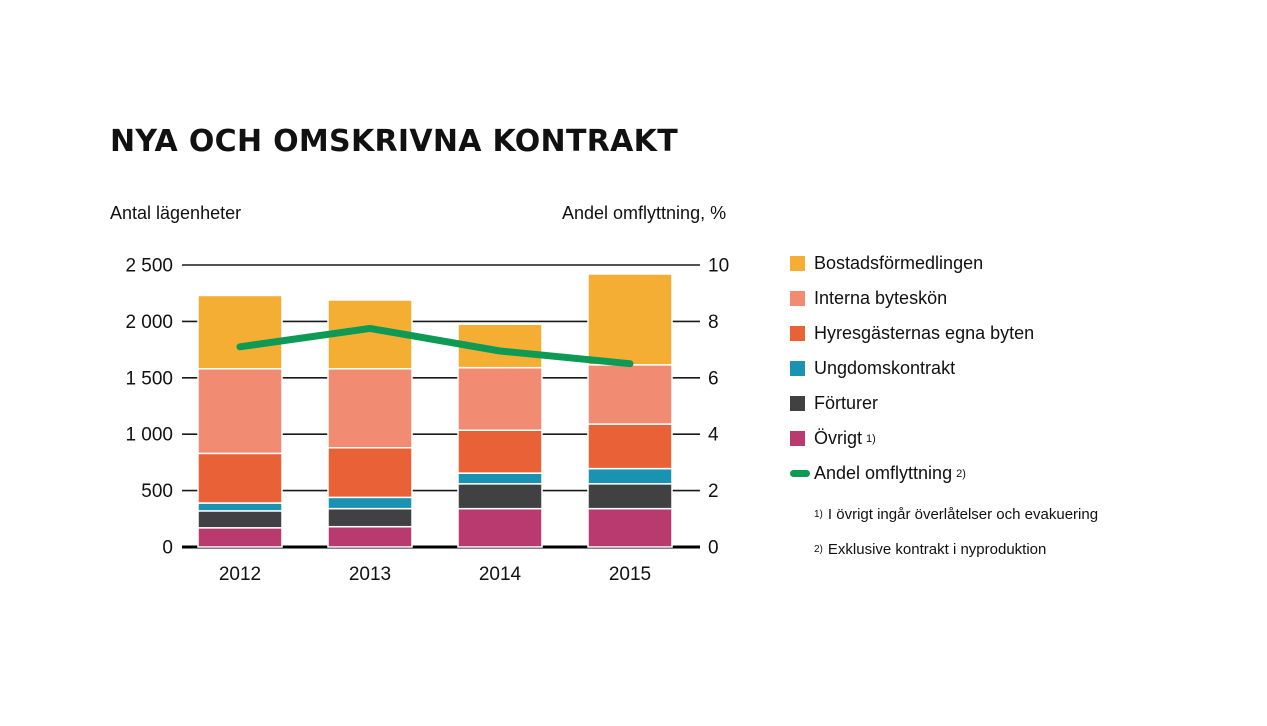 The height and width of the screenshot is (726, 1267). Describe the element at coordinates (718, 266) in the screenshot. I see `right-tick-label: 10` at that location.